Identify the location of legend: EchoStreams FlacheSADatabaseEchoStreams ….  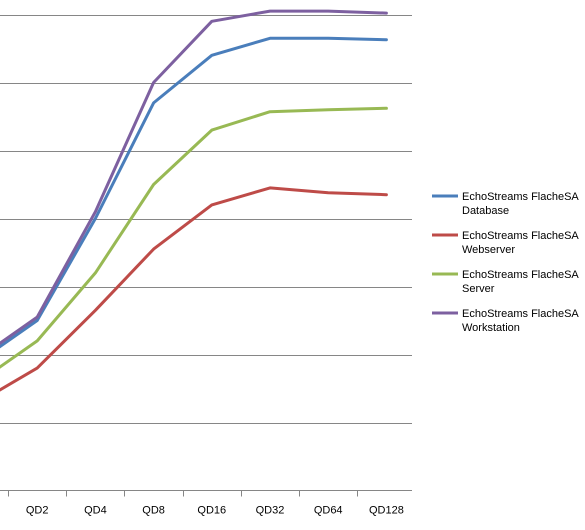
(505, 262).